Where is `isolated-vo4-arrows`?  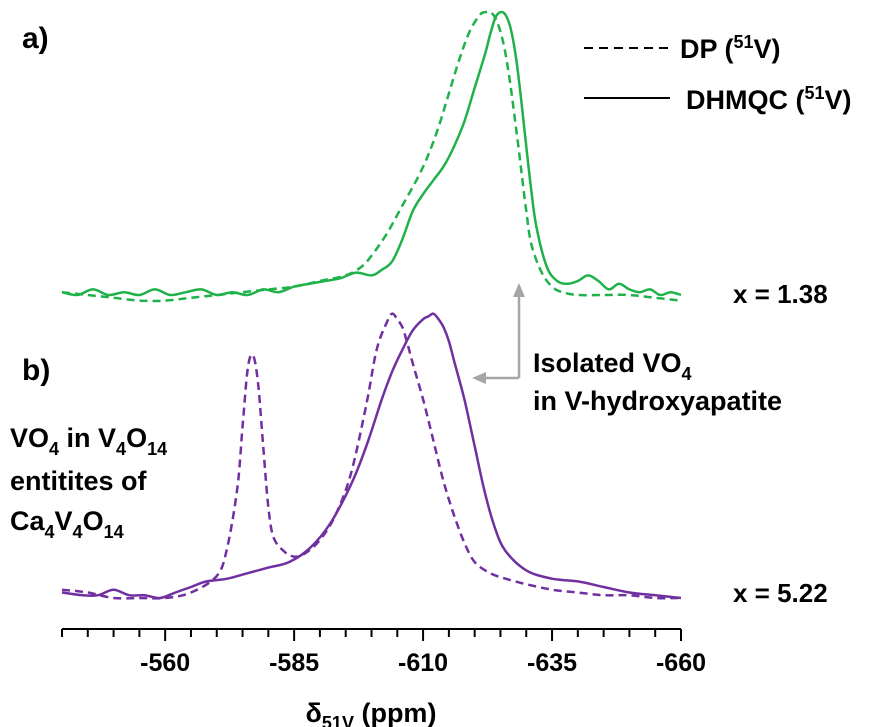 isolated-vo4-arrows is located at coordinates (498, 333).